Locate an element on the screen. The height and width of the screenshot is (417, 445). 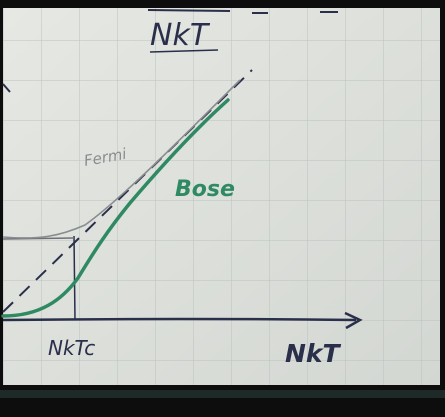
tc-marker-line is located at coordinates (74, 278).